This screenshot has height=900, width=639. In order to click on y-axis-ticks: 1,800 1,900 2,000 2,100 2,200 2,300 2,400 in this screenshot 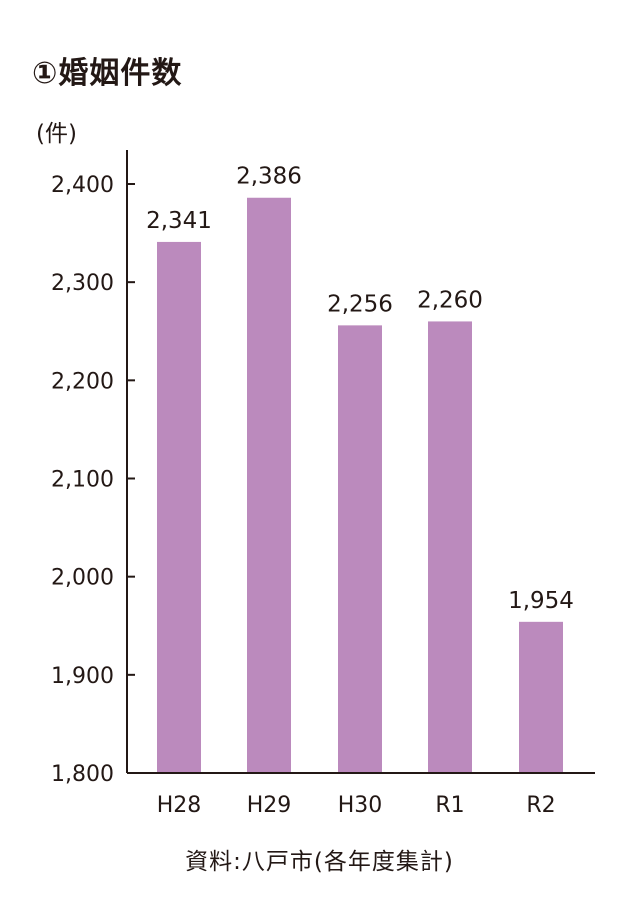, I will do `click(93, 480)`.